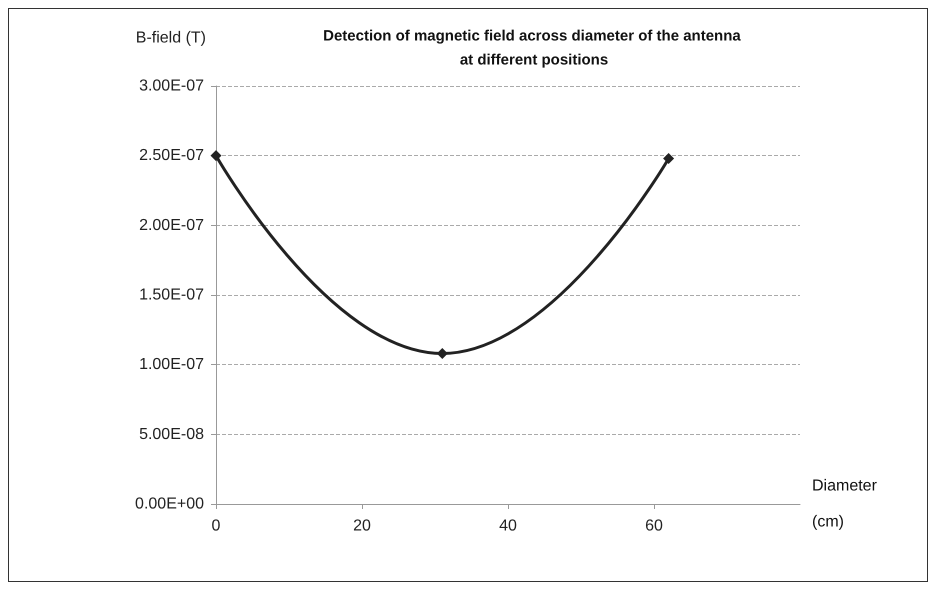 This screenshot has width=937, height=591. Describe the element at coordinates (171, 295) in the screenshot. I see `y-tick-label: 1.50E-07` at that location.